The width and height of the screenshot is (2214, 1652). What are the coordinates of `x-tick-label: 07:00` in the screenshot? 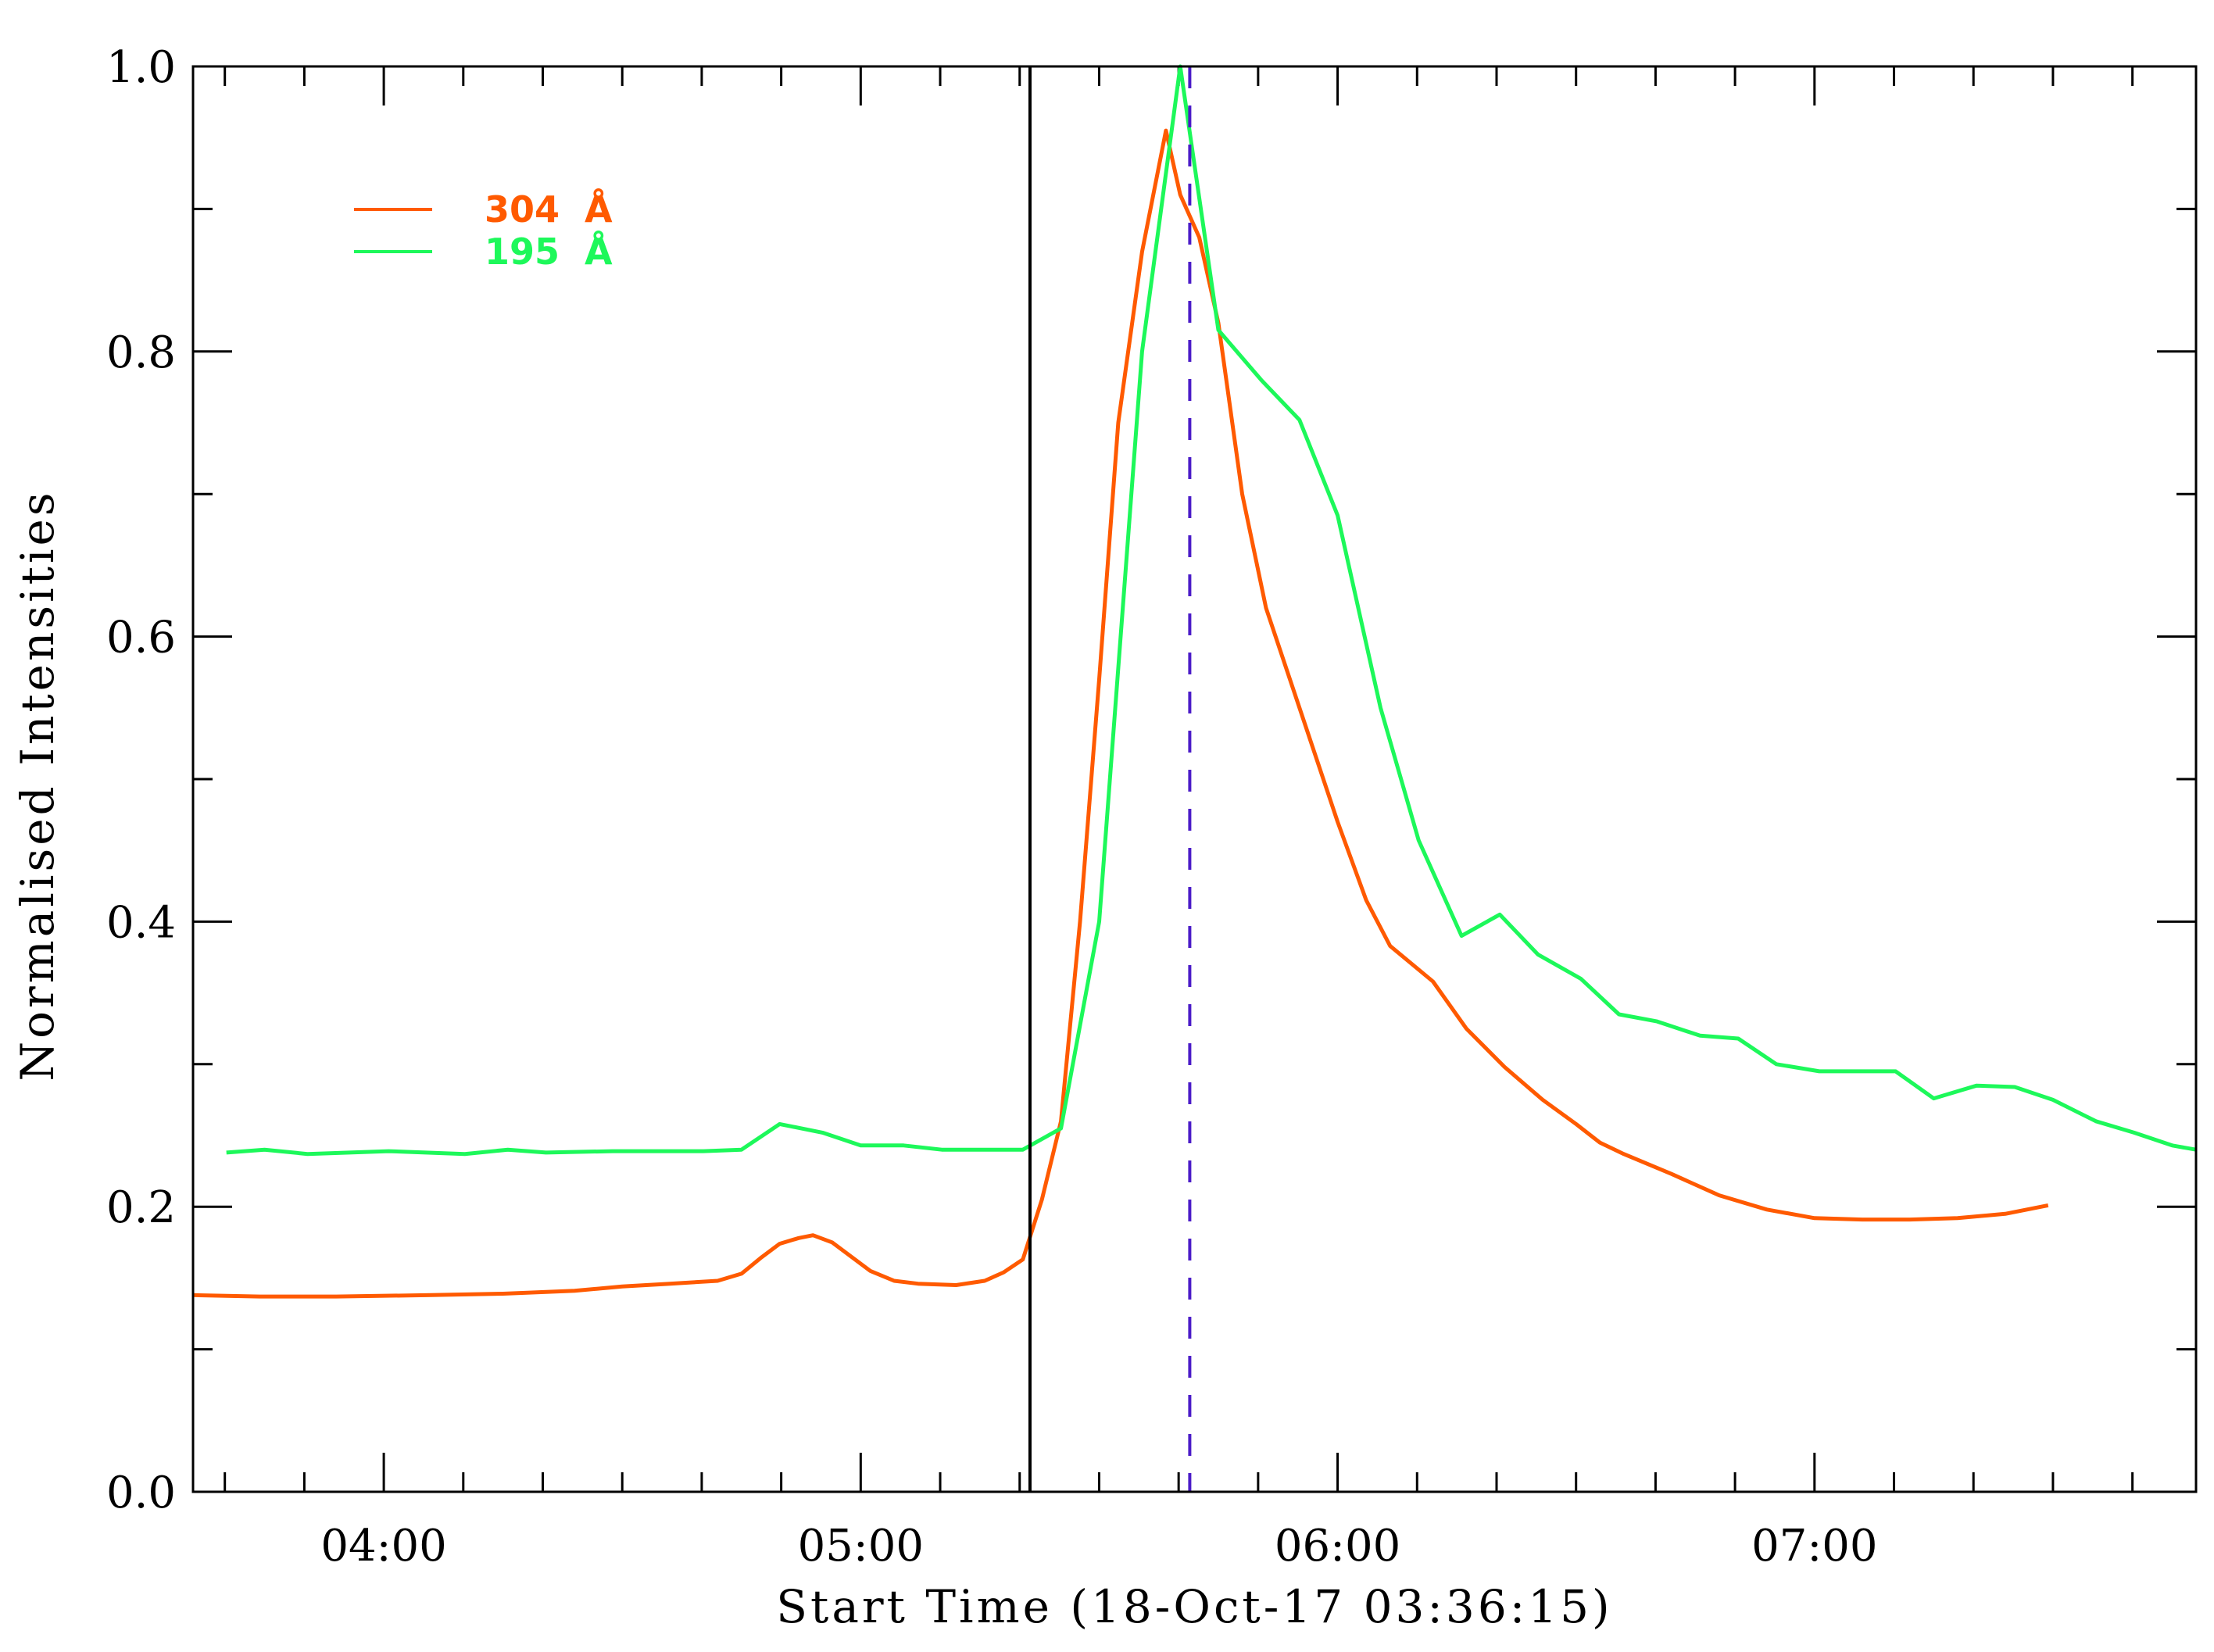 It's located at (1814, 1546).